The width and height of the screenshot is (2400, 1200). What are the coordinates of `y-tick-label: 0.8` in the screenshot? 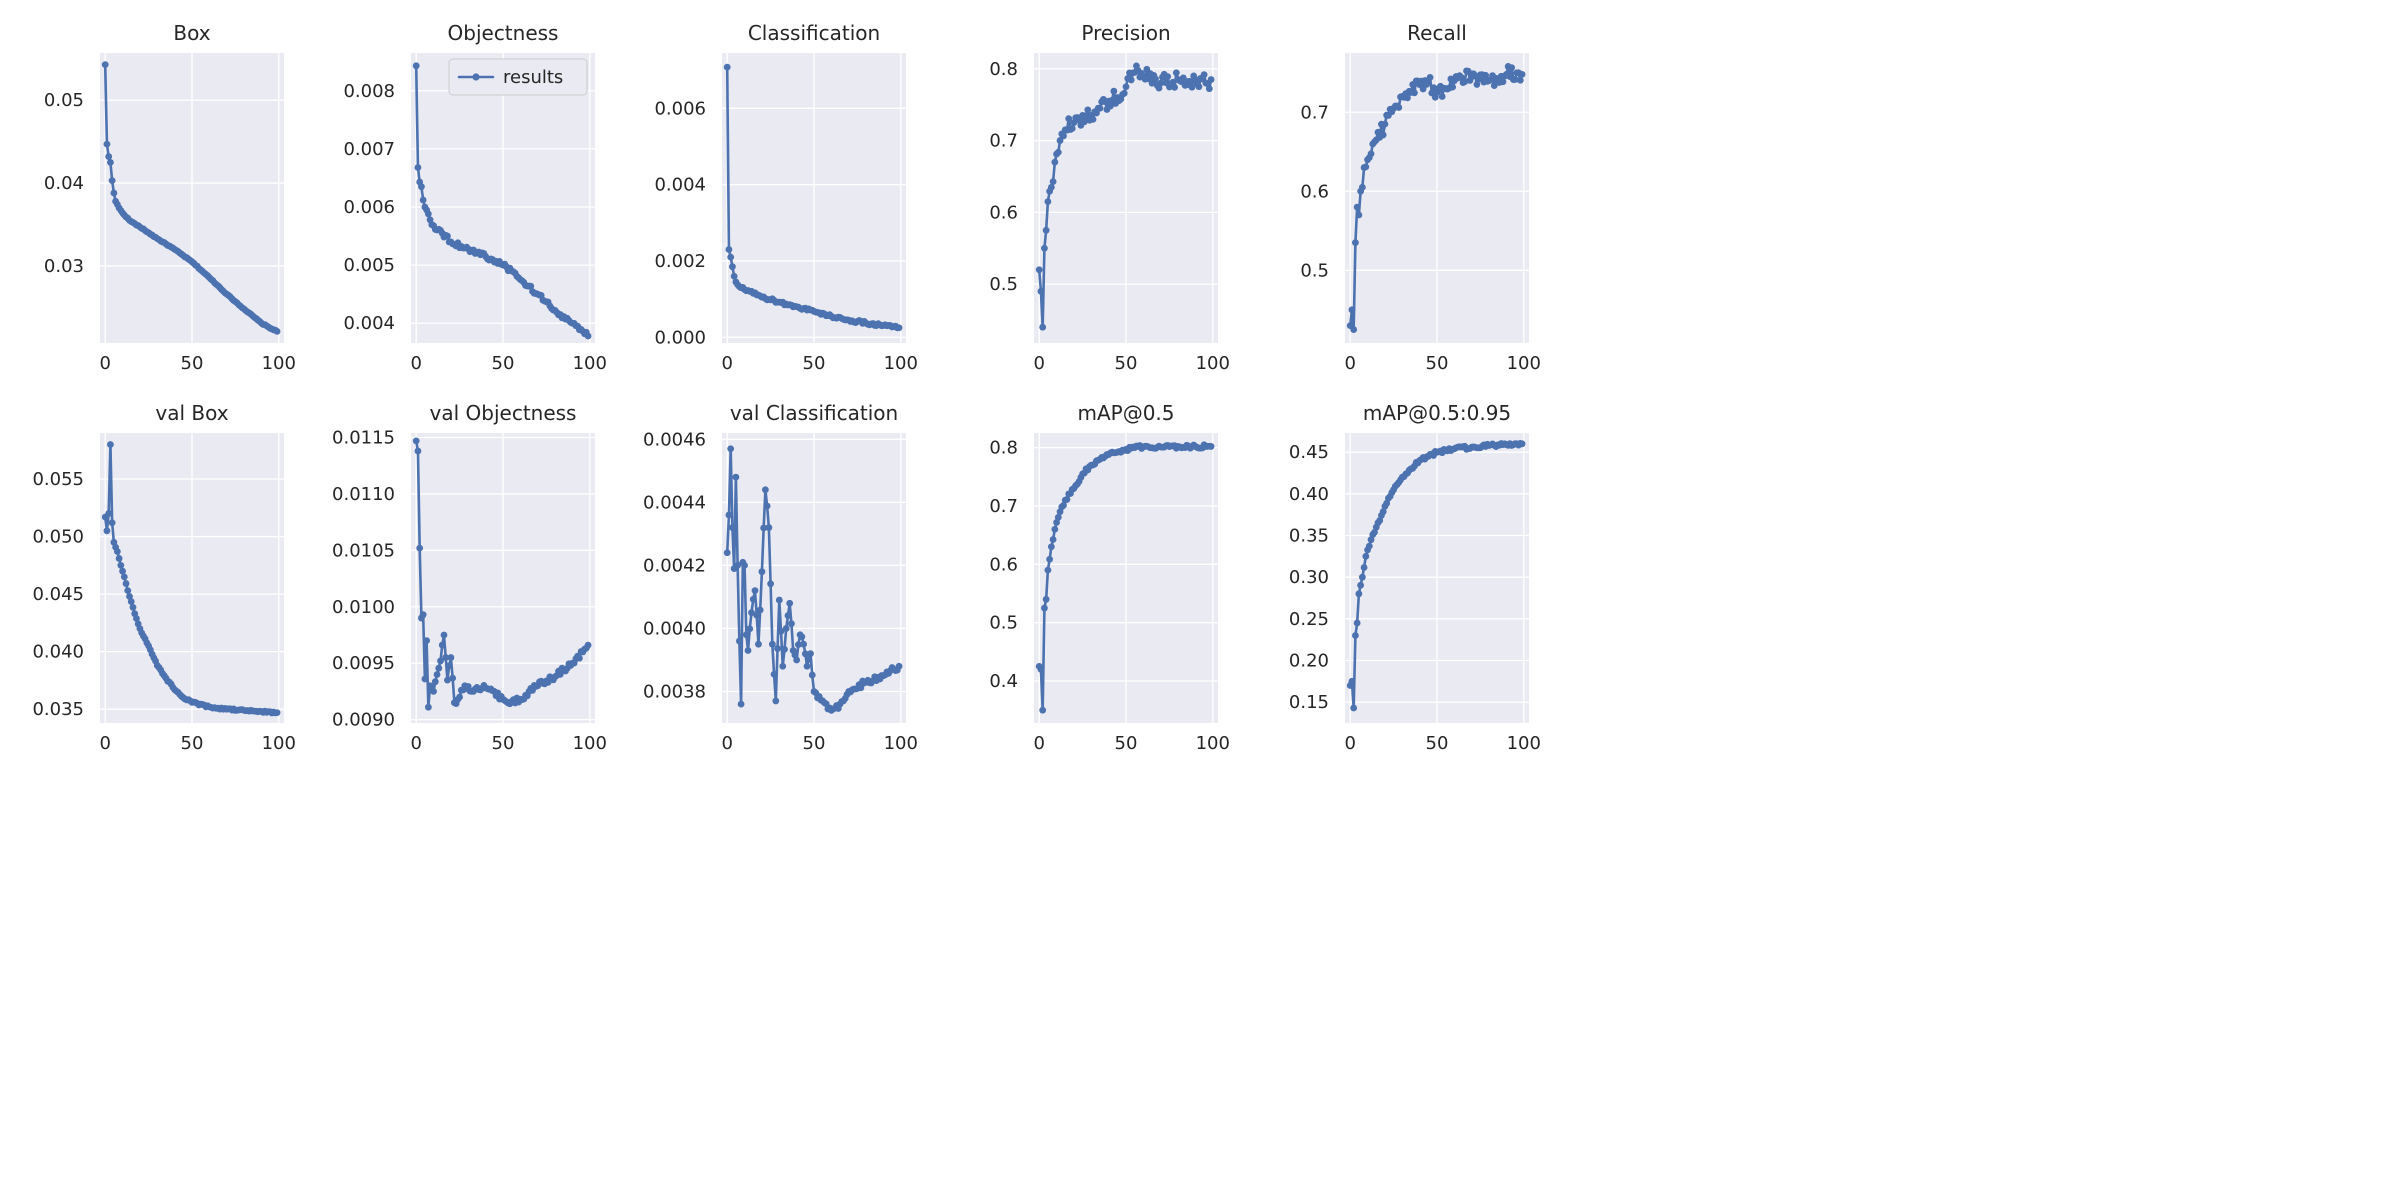 It's located at (1003, 448).